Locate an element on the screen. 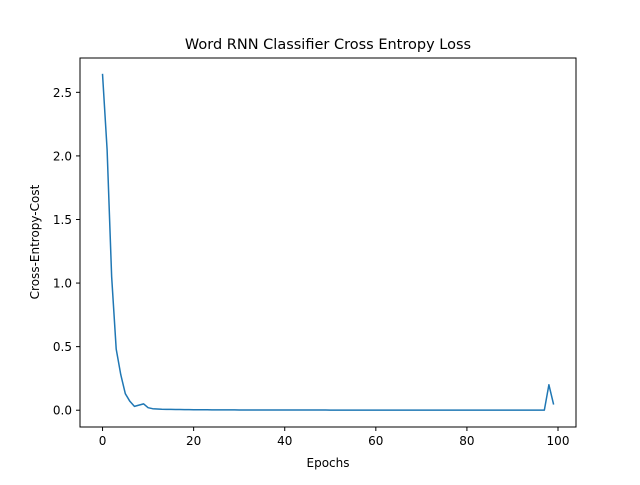  x-tick-label: 60 is located at coordinates (375, 441).